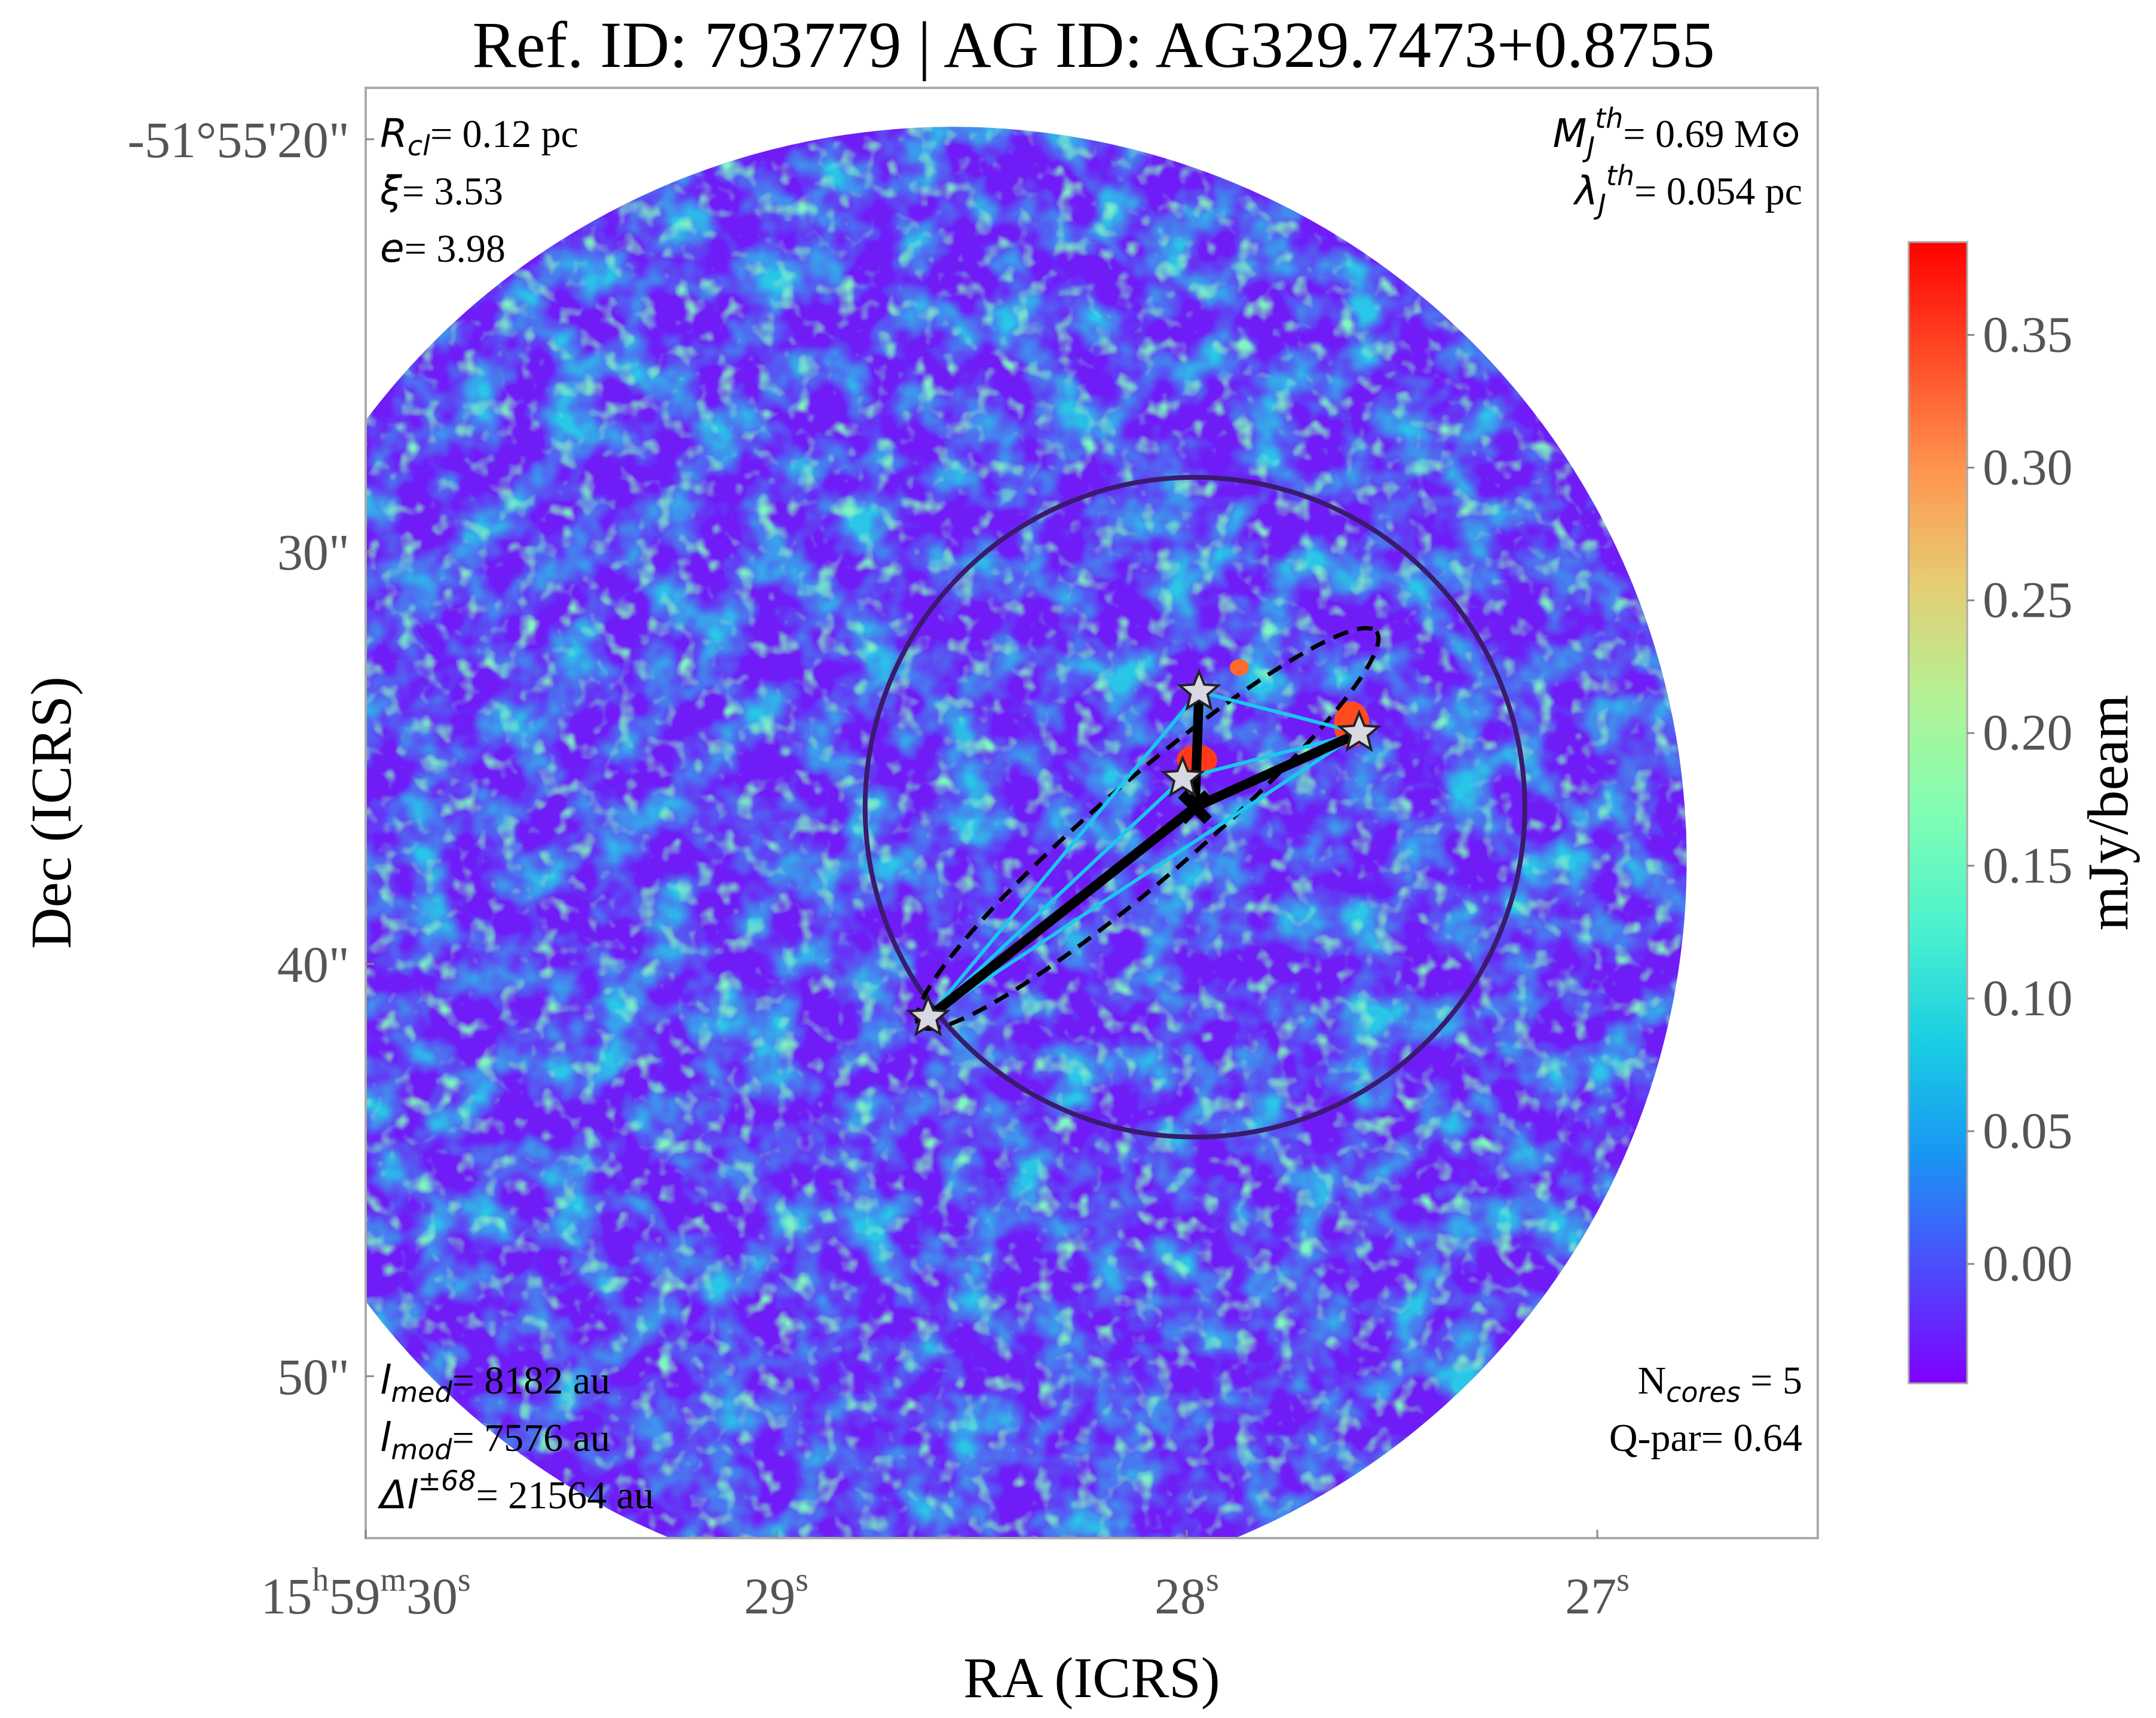 The width and height of the screenshot is (2156, 1718). I want to click on emission-peak-north, so click(1239, 667).